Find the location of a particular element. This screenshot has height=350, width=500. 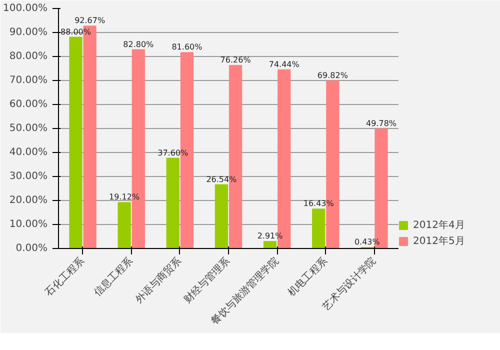

y-tick-label: 40.00% is located at coordinates (28, 152).